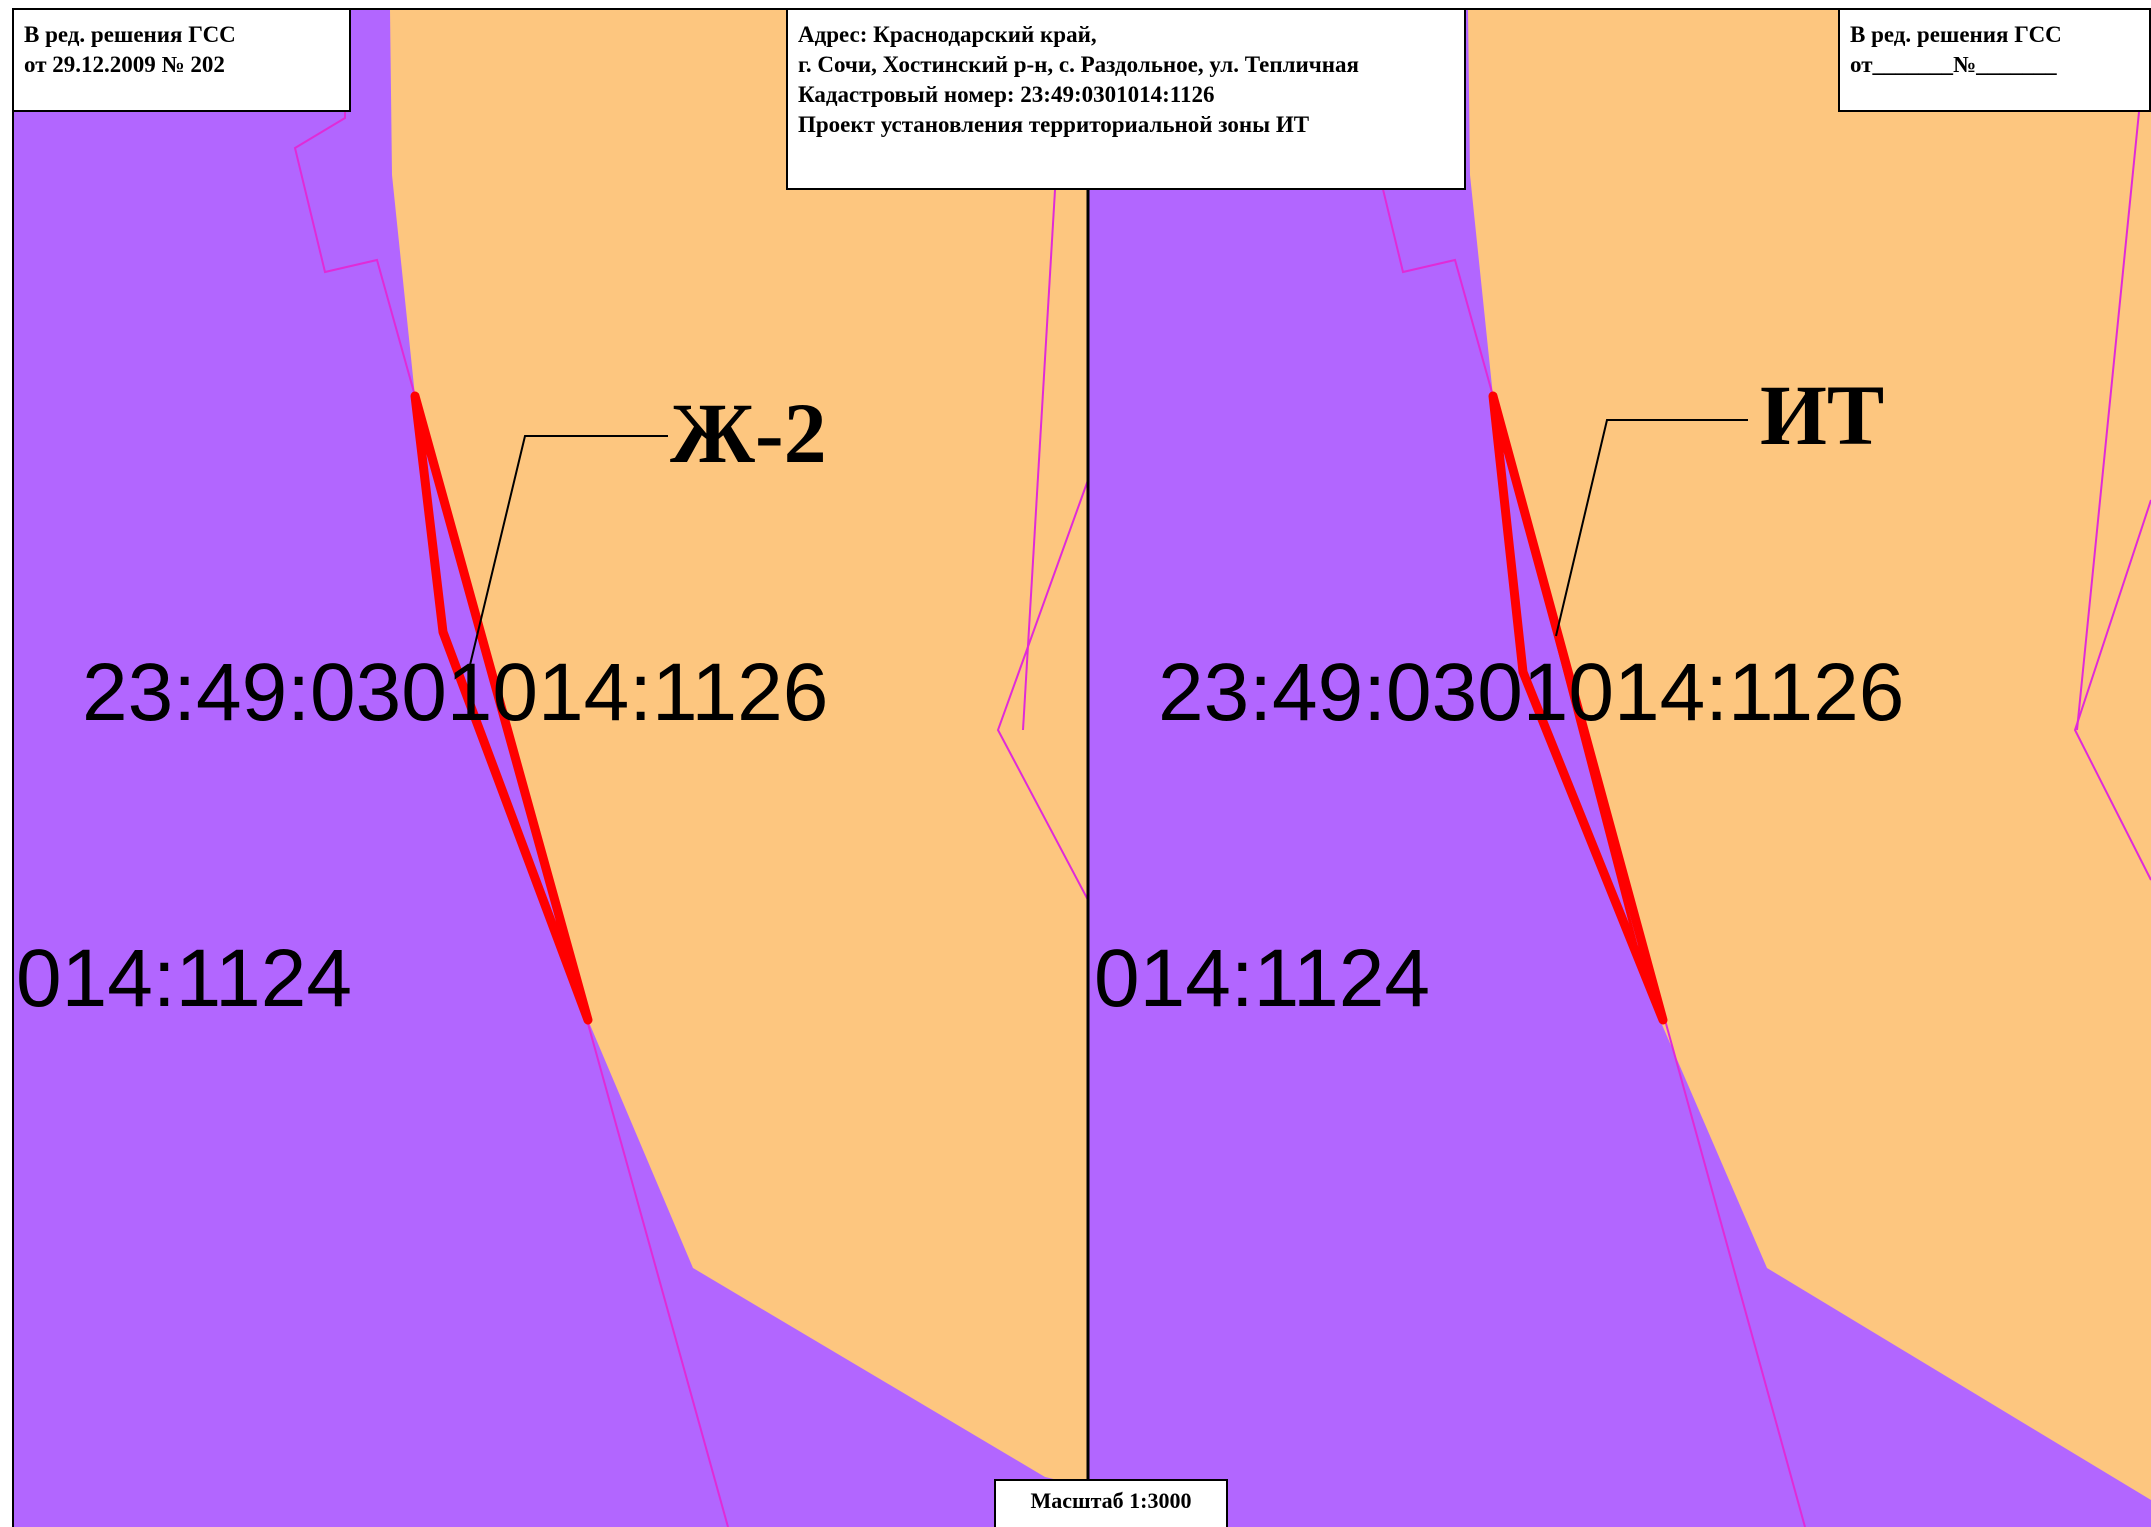  Describe the element at coordinates (184, 978) in the screenshot. I see `parcel-number-neighbor-left: 014:1124` at that location.